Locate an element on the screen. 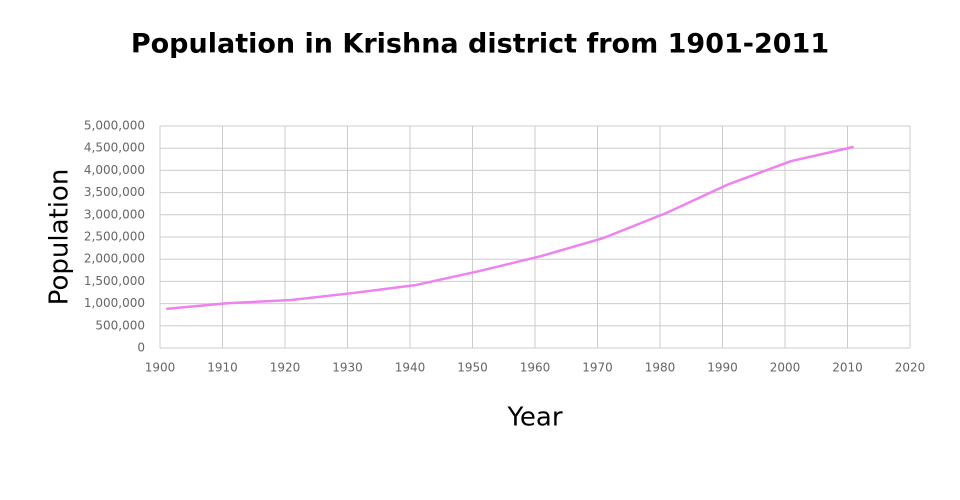 The width and height of the screenshot is (960, 500). x-tick-label: 1970 is located at coordinates (597, 368).